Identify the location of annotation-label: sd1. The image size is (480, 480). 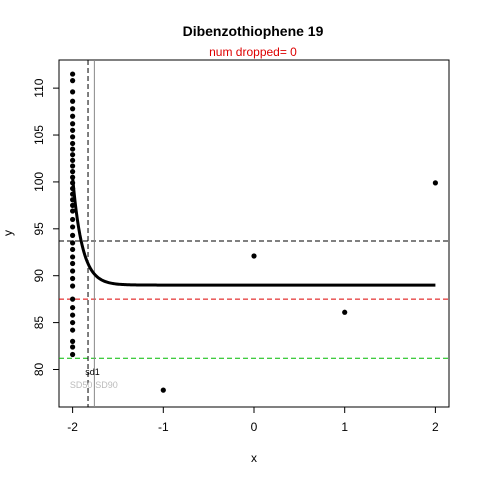
(92, 372).